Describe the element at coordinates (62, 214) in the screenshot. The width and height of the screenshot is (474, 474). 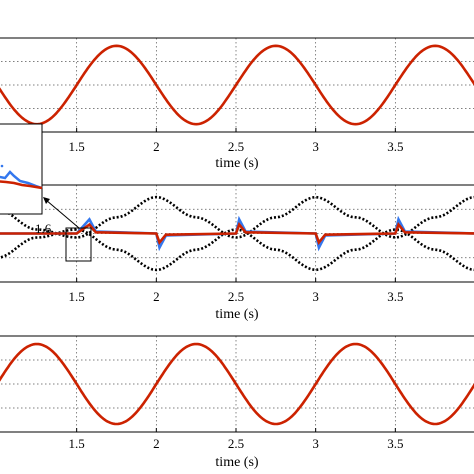
I see `zoom-arrow` at that location.